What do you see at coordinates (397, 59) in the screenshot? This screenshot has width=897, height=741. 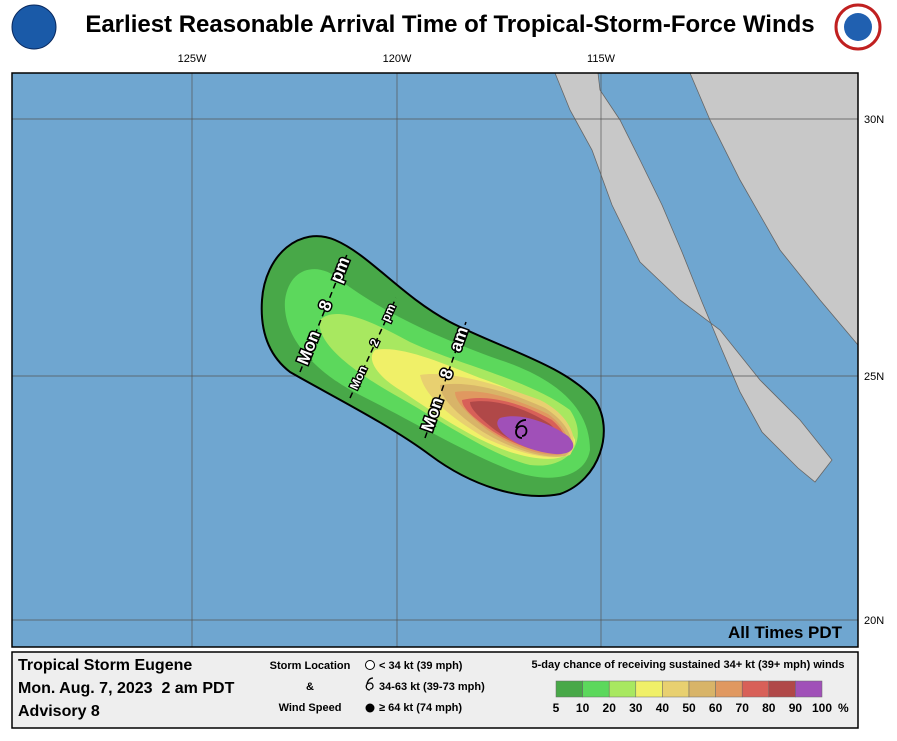 I see `lon-label: 120W` at bounding box center [397, 59].